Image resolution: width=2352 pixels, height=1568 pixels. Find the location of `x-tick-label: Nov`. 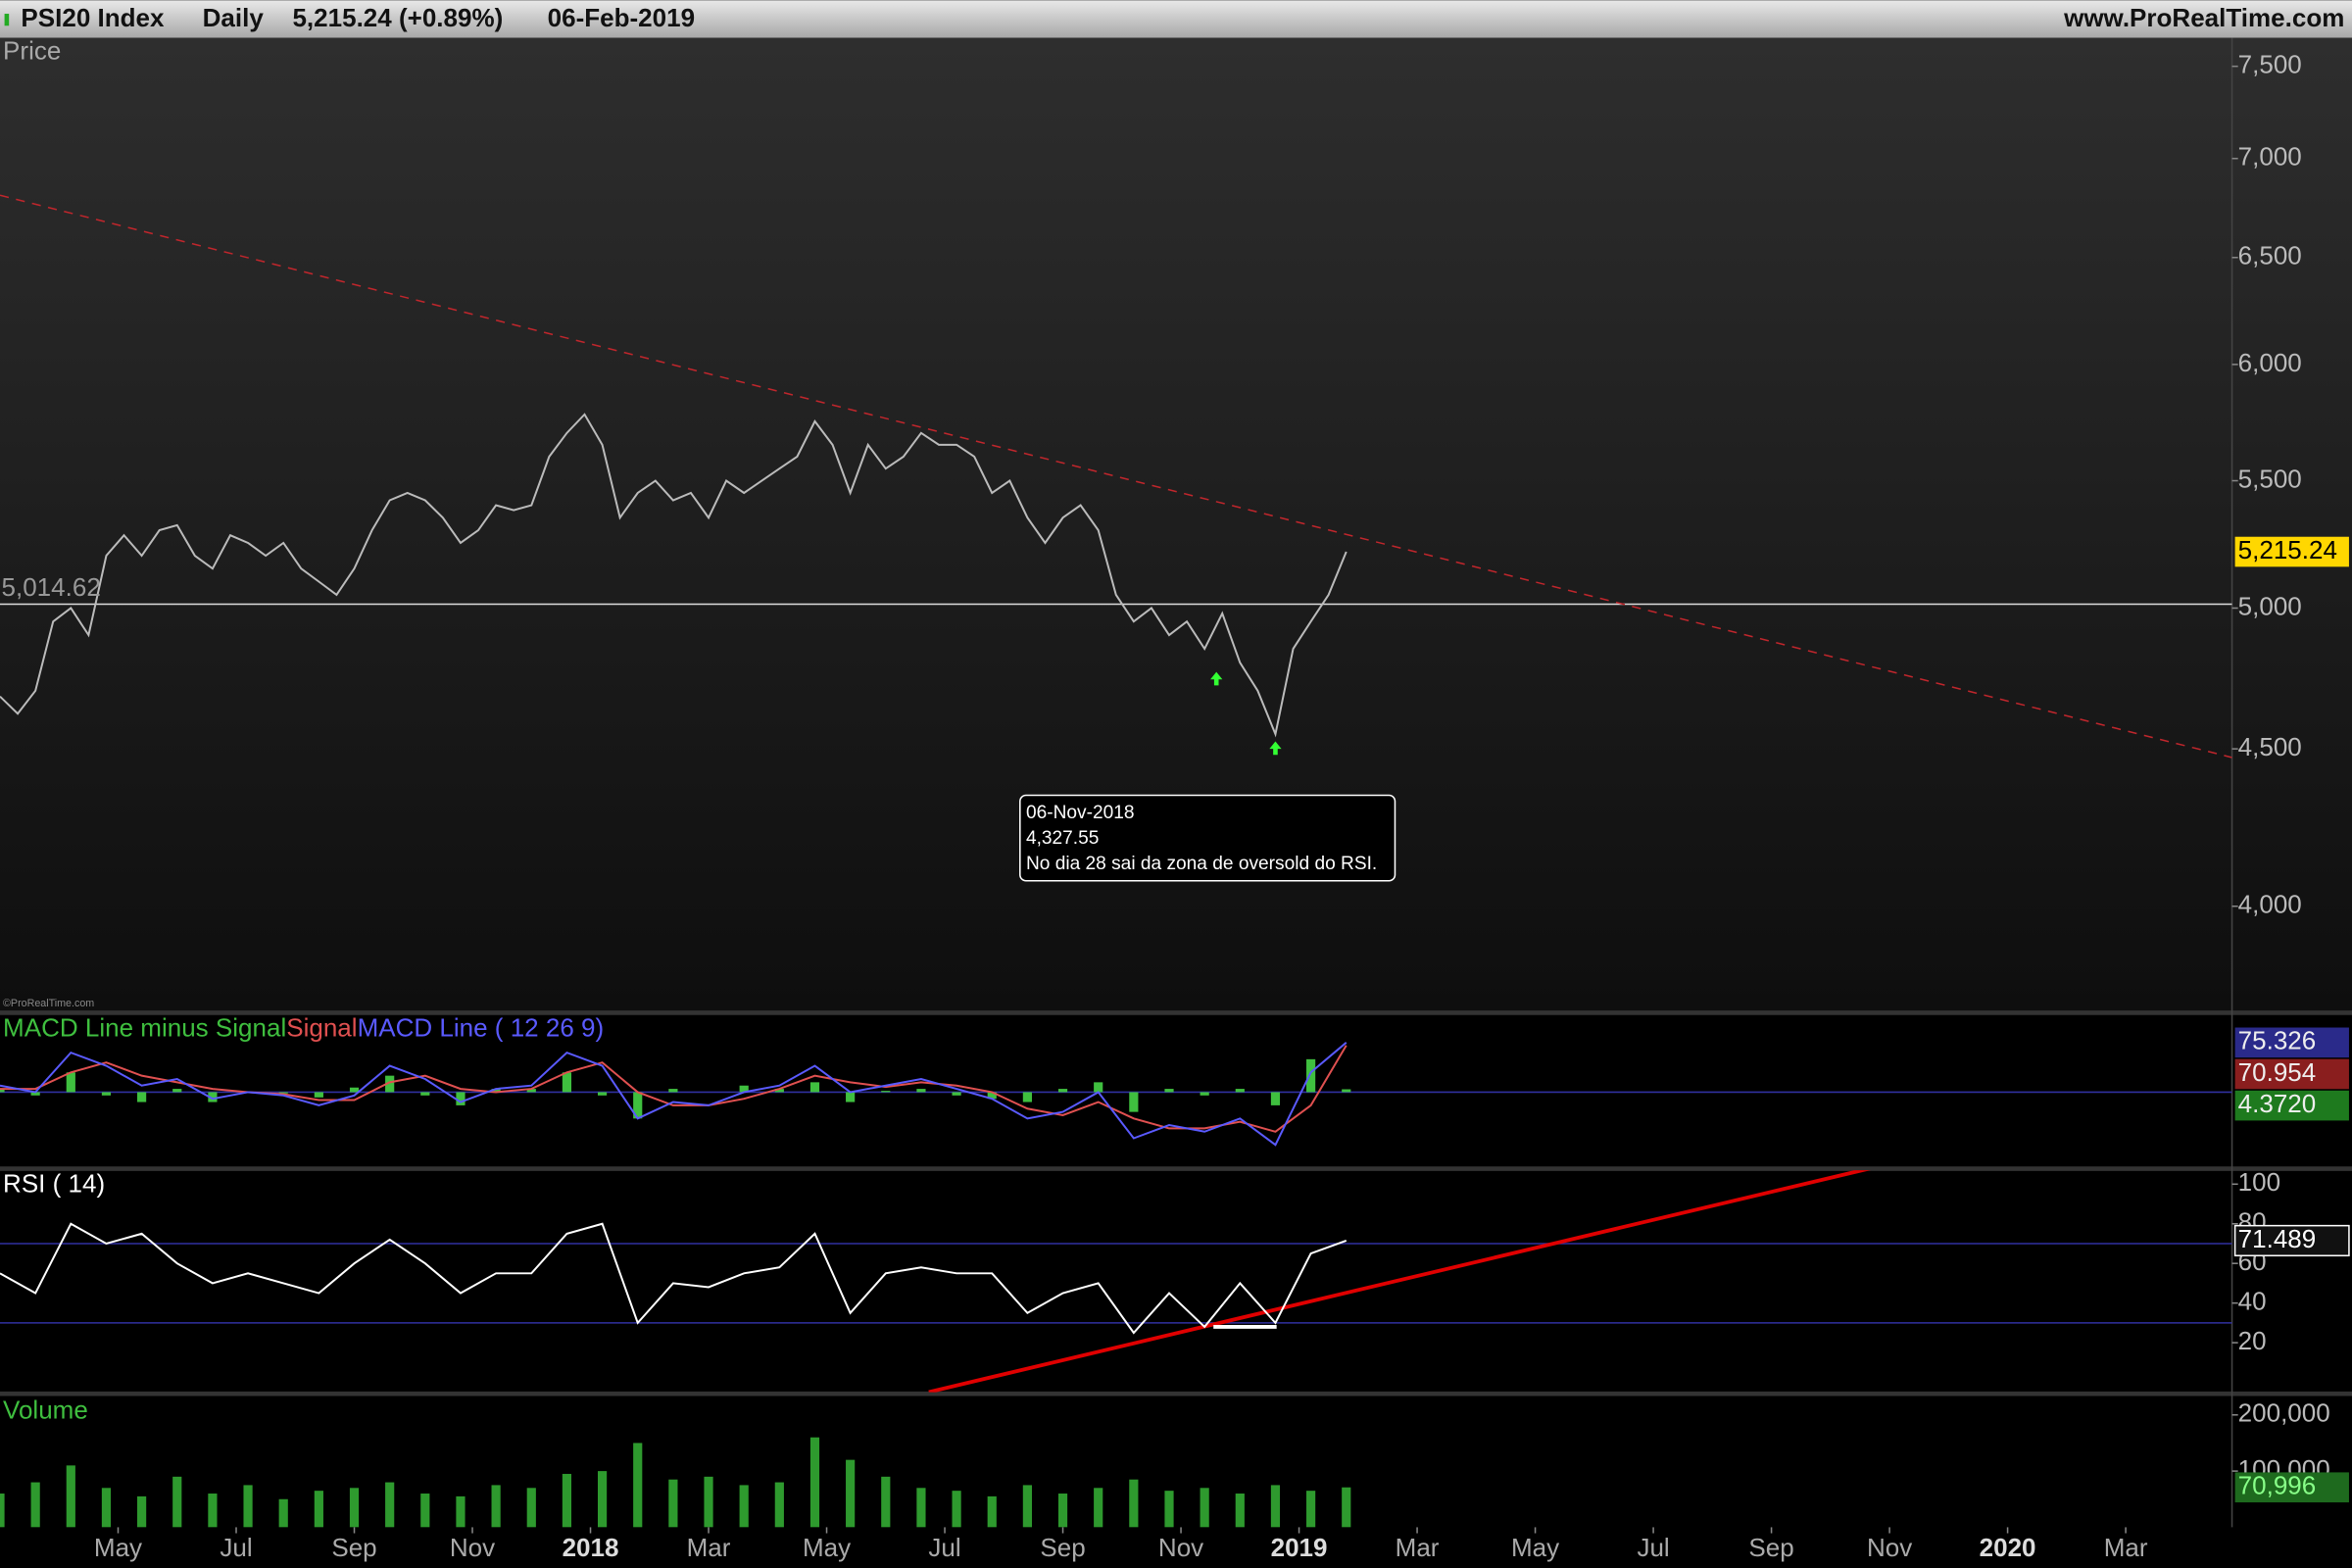

x-tick-label: Nov is located at coordinates (1180, 1547).